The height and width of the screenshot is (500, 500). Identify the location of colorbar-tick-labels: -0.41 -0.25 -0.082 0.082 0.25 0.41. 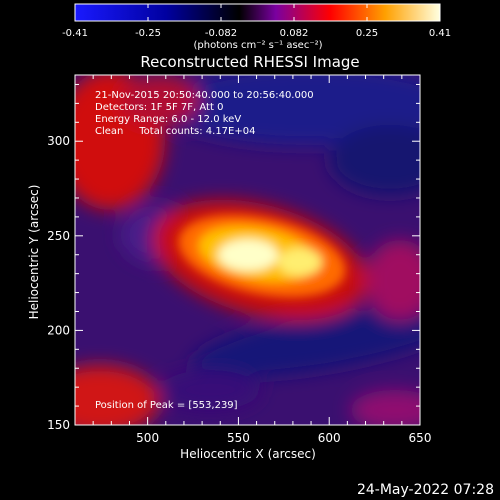
(256, 33).